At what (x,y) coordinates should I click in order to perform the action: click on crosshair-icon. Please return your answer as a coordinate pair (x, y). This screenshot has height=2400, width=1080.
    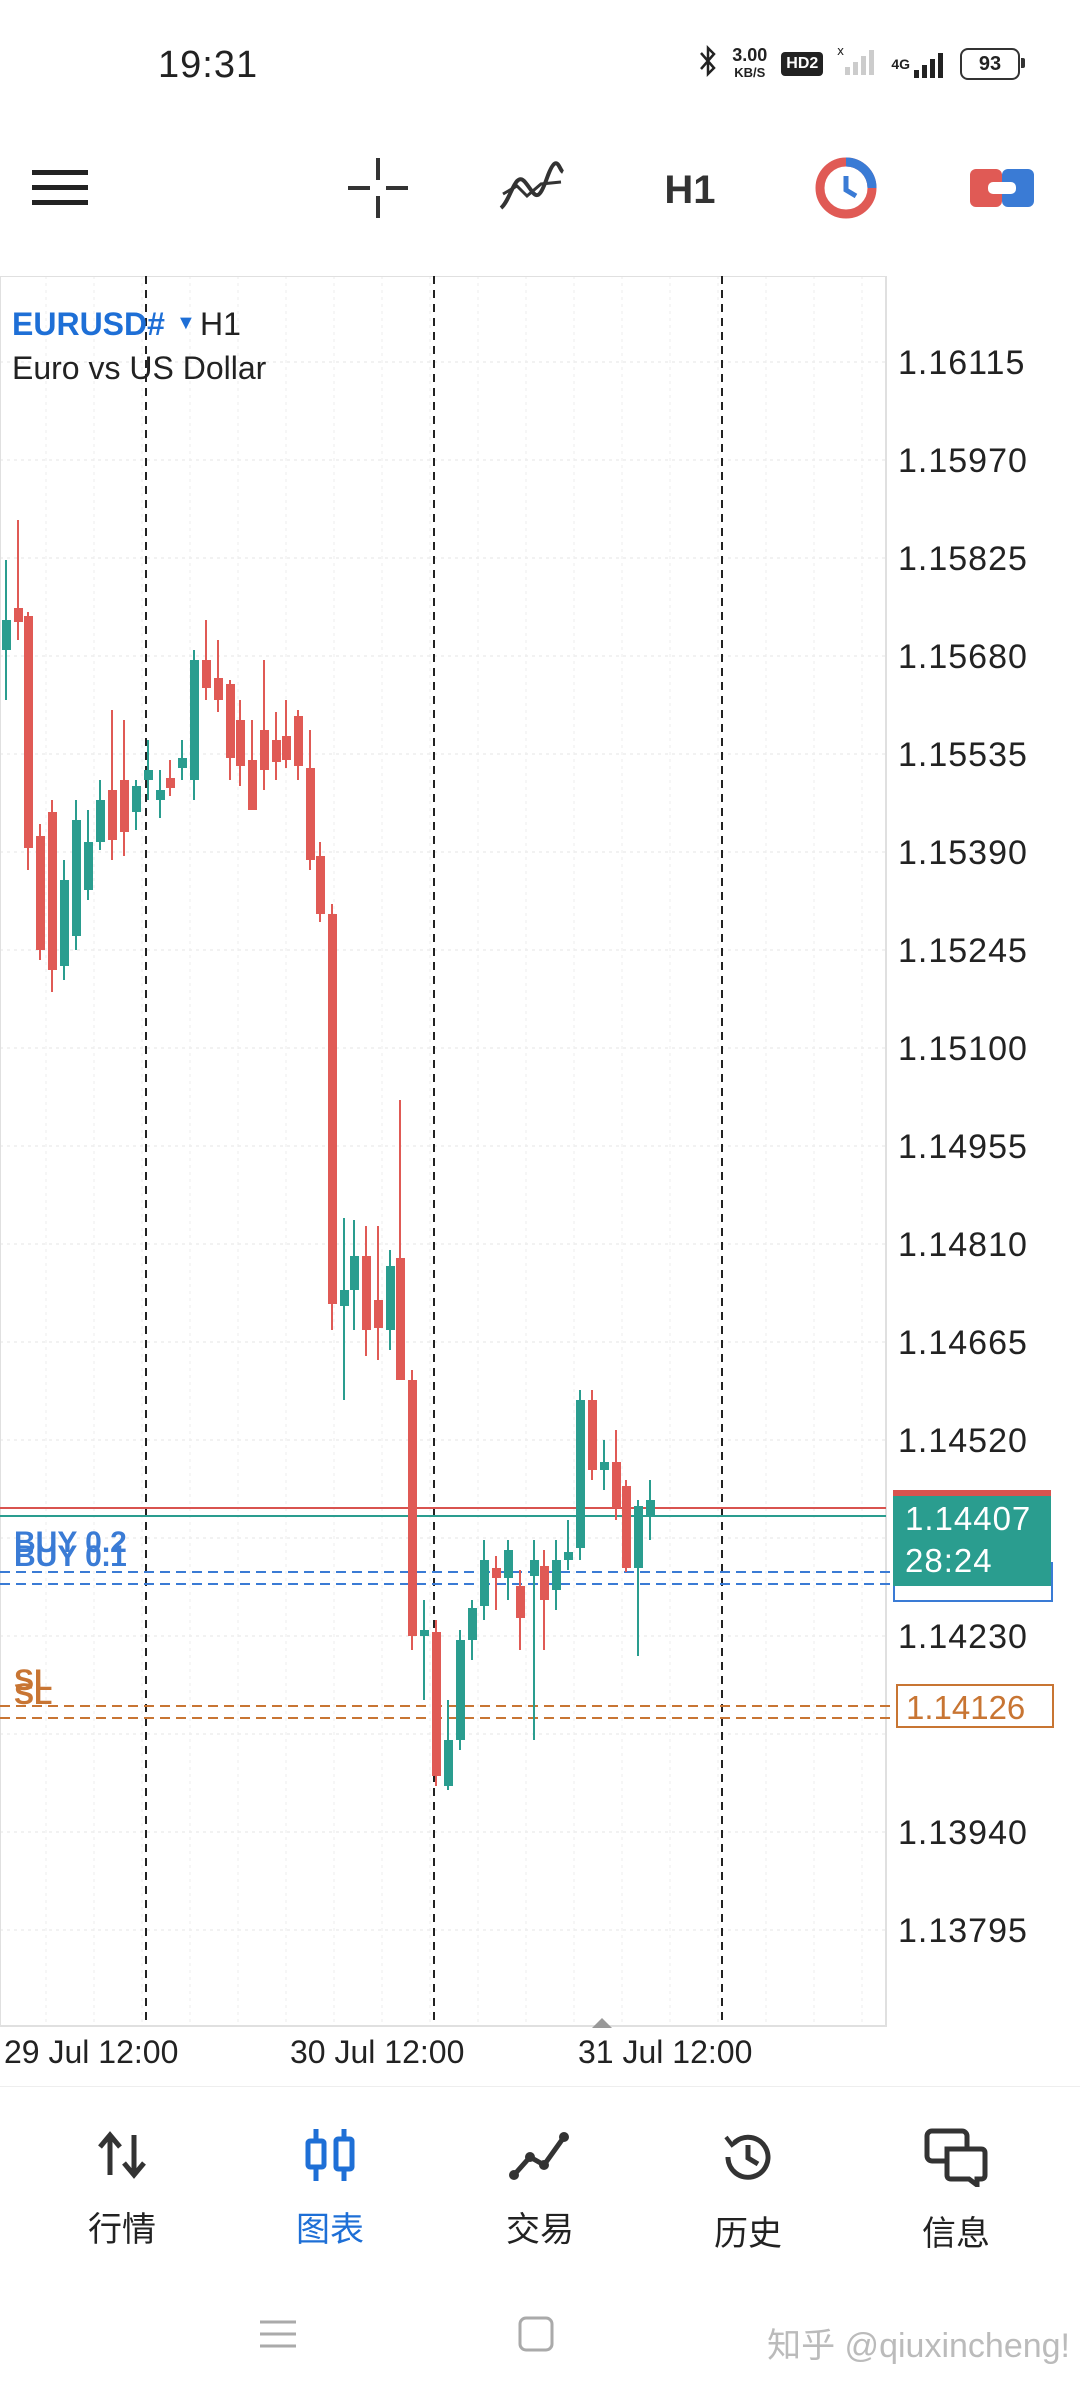
    Looking at the image, I should click on (378, 190).